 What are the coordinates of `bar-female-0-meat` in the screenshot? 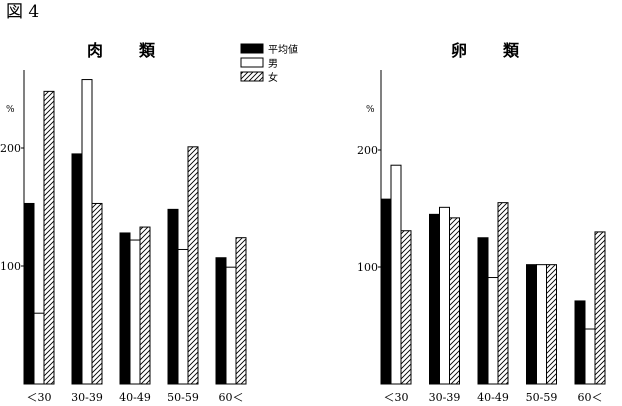 It's located at (49, 237).